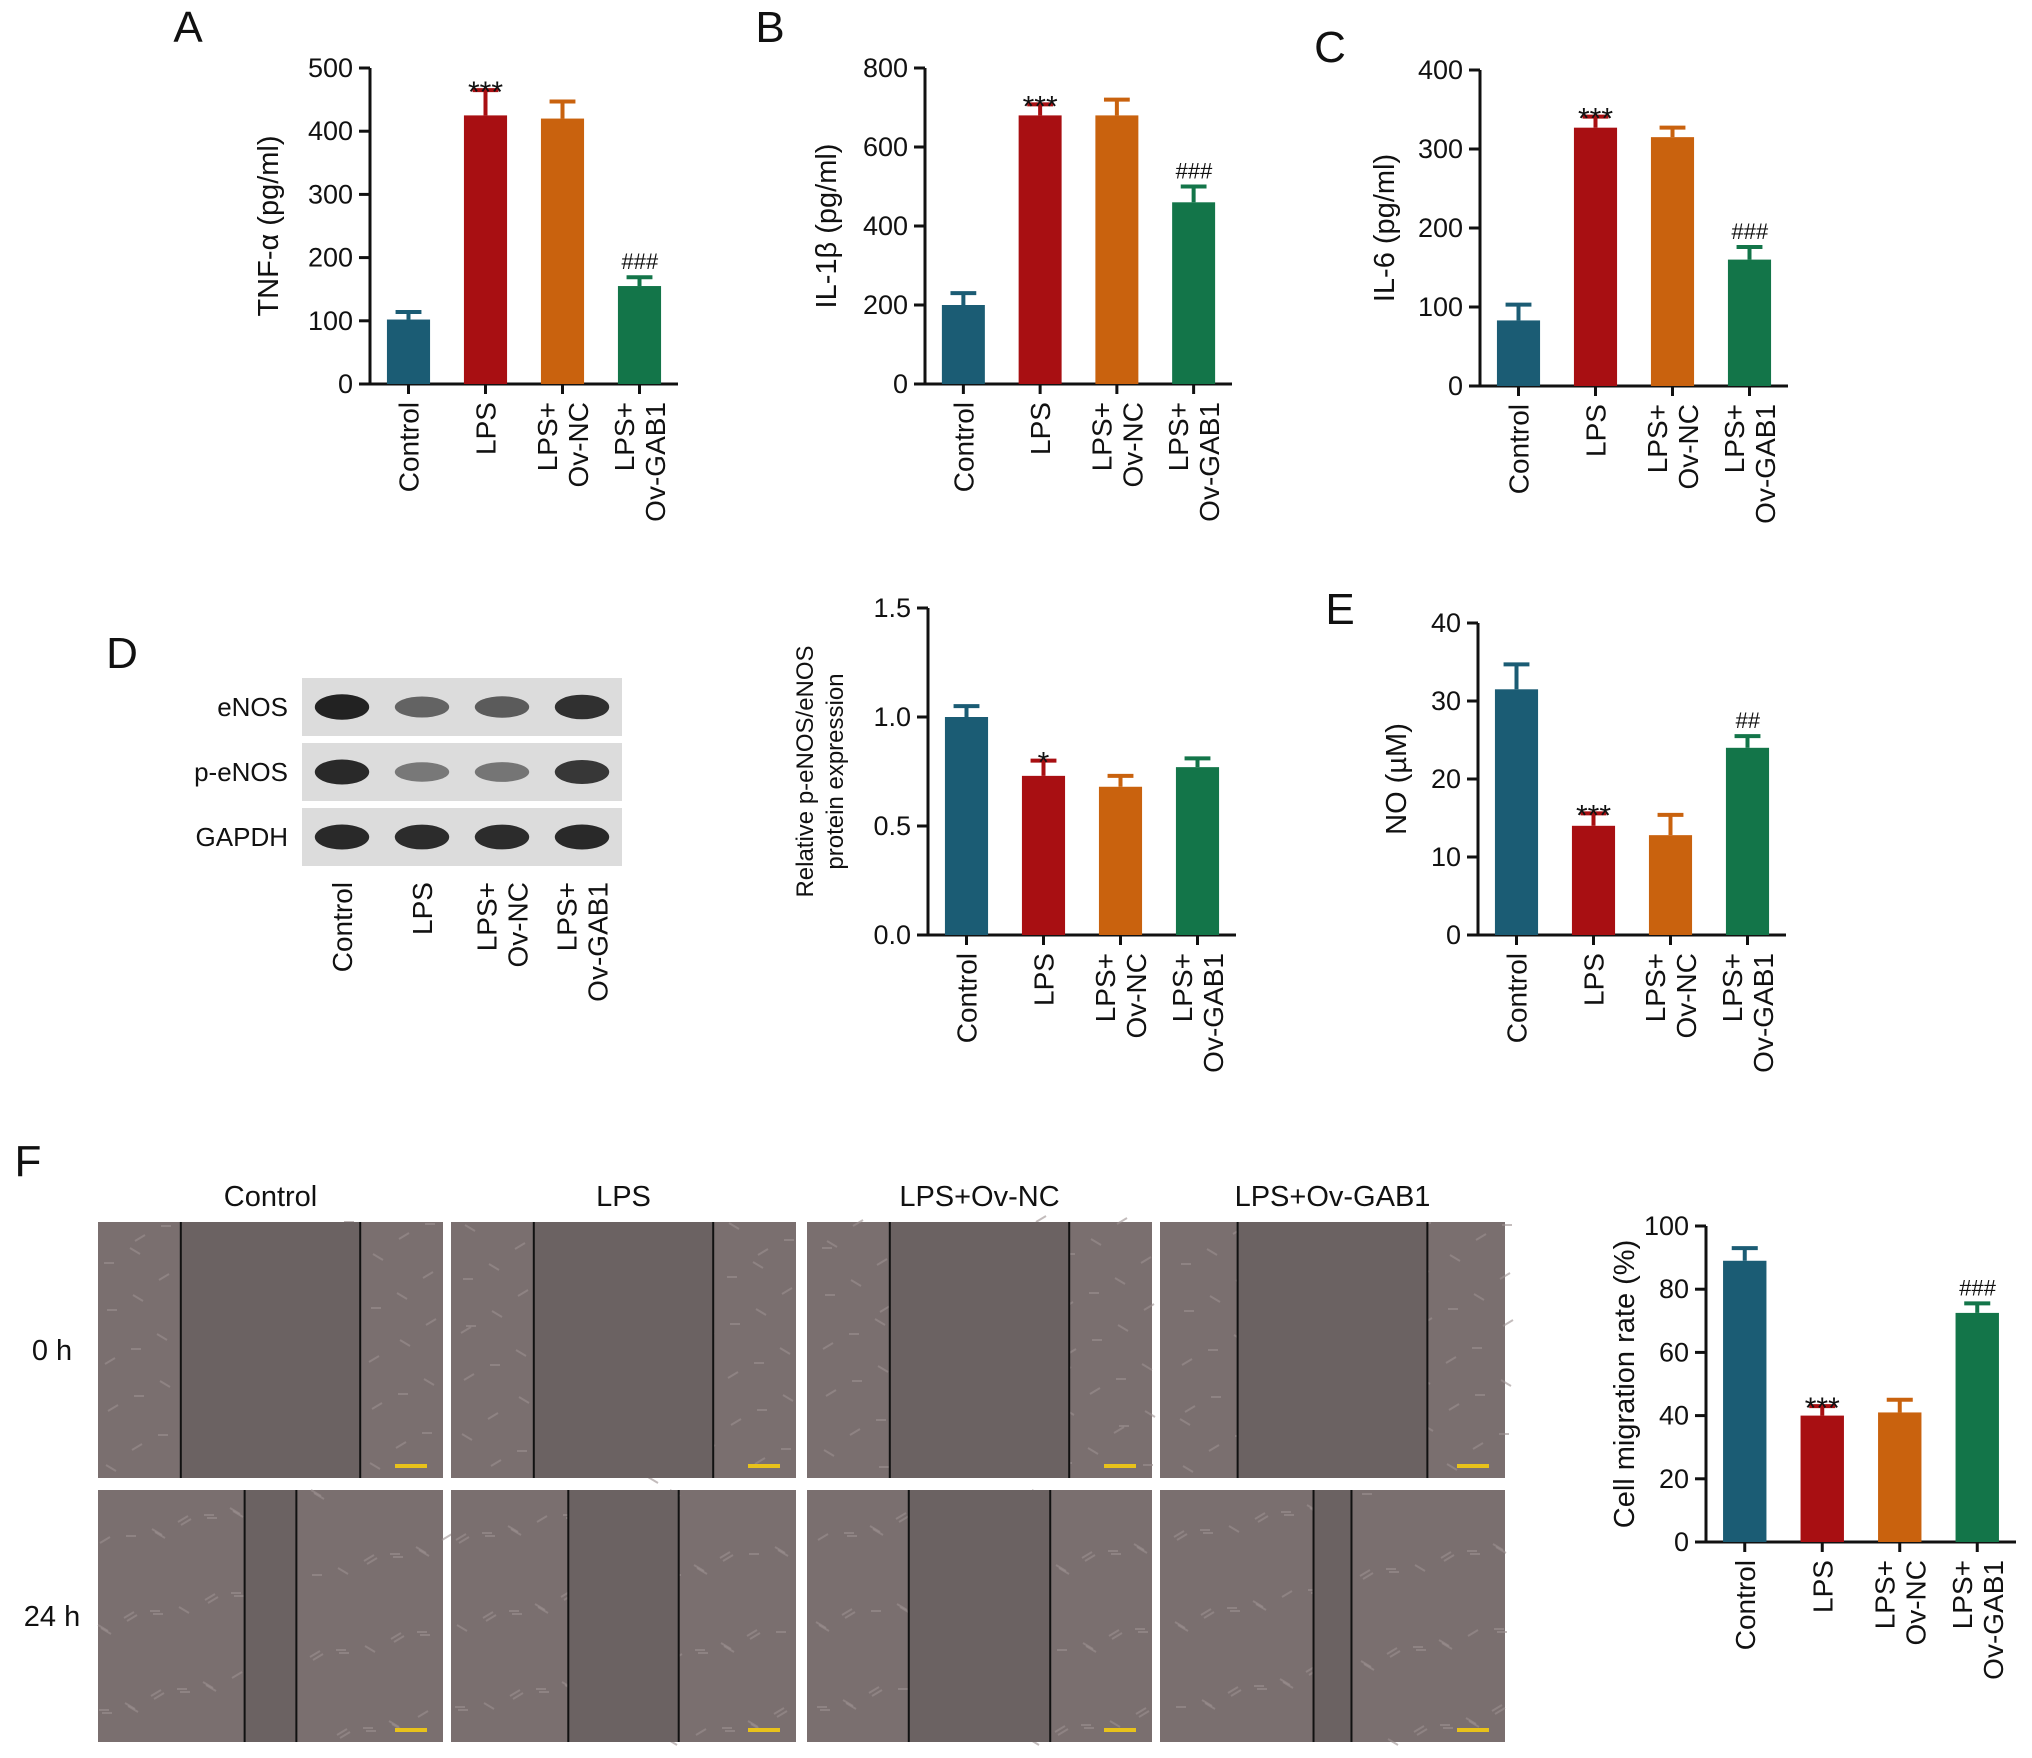  Describe the element at coordinates (979, 1197) in the screenshot. I see `micrograph-column-title: LPS+Ov-NC` at that location.